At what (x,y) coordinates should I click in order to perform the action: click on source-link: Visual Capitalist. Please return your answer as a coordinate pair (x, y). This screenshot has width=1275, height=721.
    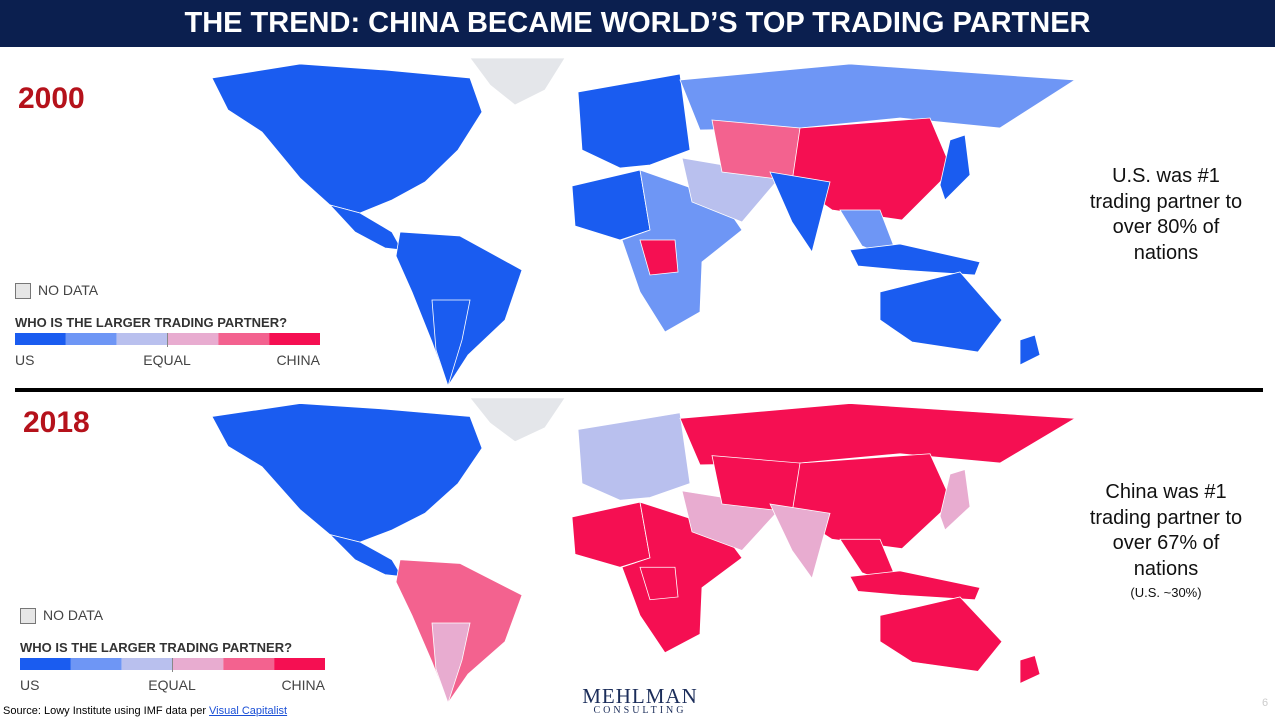
    Looking at the image, I should click on (248, 711).